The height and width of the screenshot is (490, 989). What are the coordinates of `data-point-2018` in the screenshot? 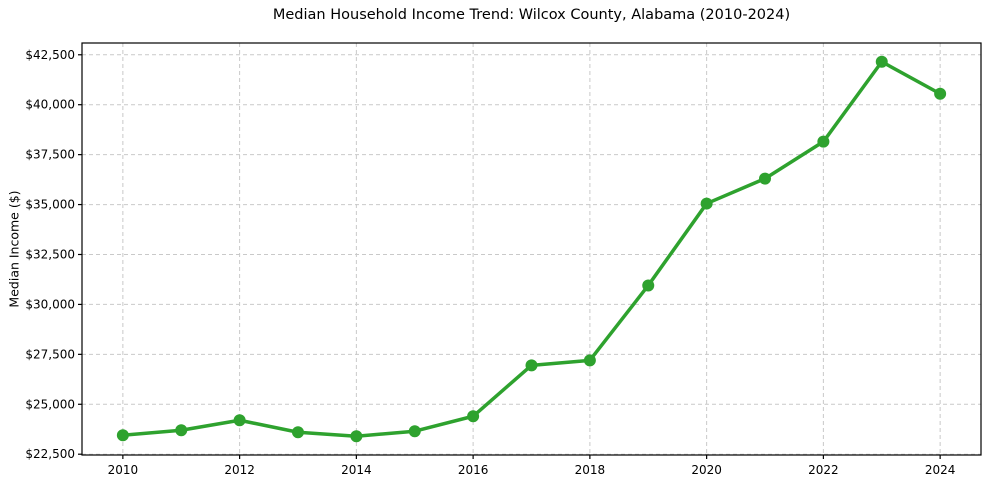 It's located at (589, 360).